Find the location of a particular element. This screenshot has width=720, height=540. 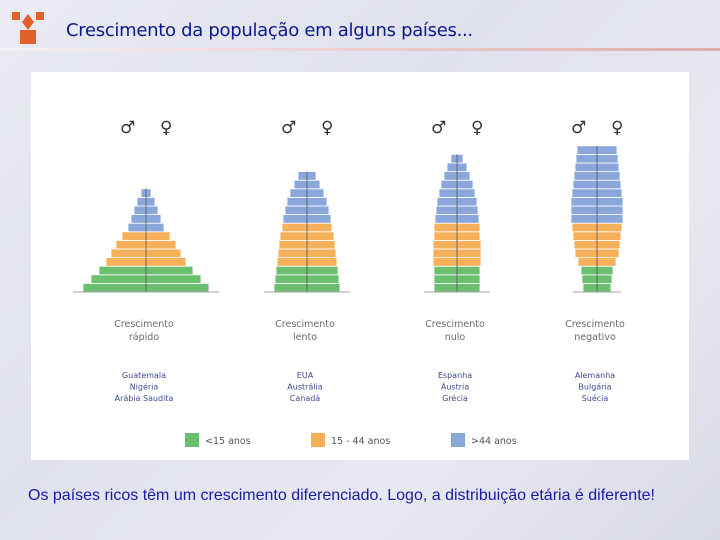

pyramid-1-label: rápido is located at coordinates (144, 337).